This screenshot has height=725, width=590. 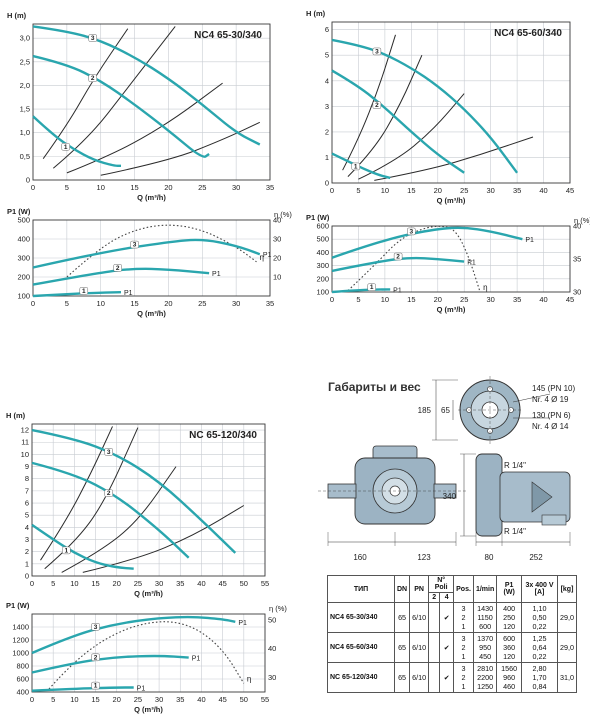 I want to click on cell-dn: 65, so click(x=402, y=677).